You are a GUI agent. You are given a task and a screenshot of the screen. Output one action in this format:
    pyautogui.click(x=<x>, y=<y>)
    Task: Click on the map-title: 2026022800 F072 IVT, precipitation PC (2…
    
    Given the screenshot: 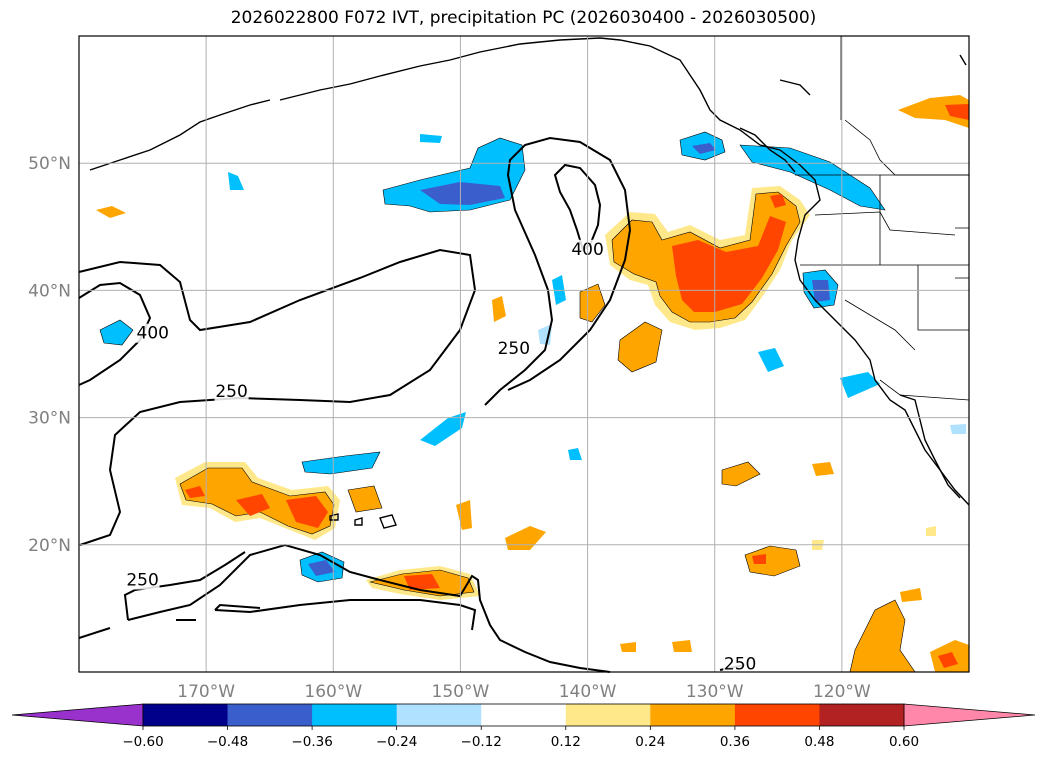 What is the action you would take?
    pyautogui.click(x=523, y=18)
    